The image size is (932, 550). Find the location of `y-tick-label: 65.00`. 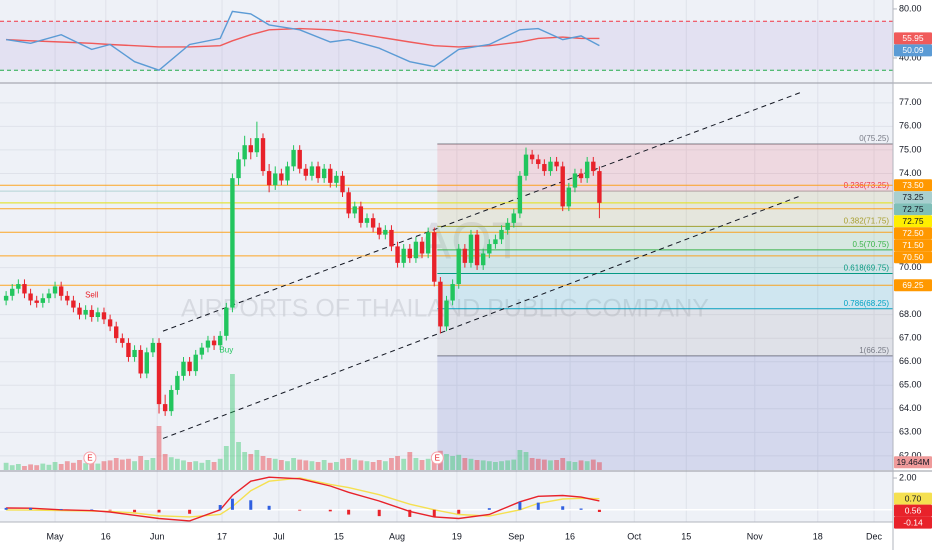

y-tick-label: 65.00 is located at coordinates (910, 385).